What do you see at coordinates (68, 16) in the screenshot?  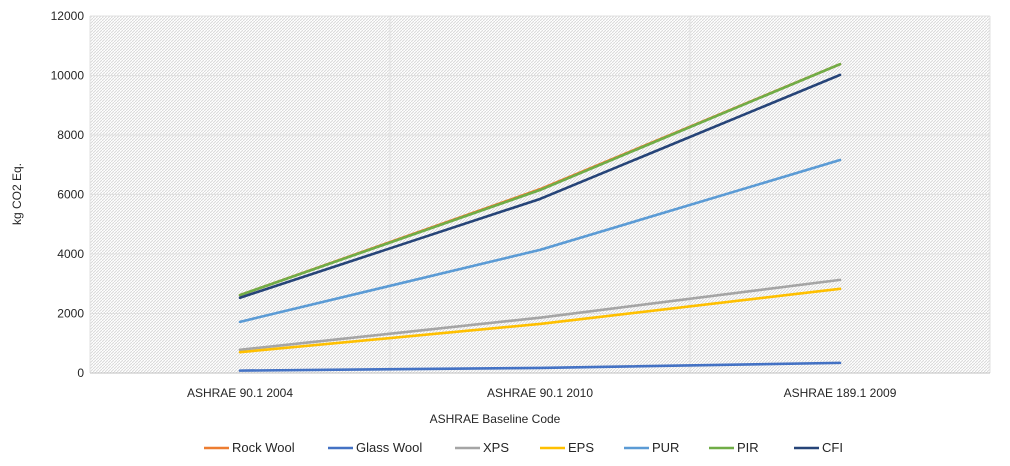 I see `y-tick-label: 12000` at bounding box center [68, 16].